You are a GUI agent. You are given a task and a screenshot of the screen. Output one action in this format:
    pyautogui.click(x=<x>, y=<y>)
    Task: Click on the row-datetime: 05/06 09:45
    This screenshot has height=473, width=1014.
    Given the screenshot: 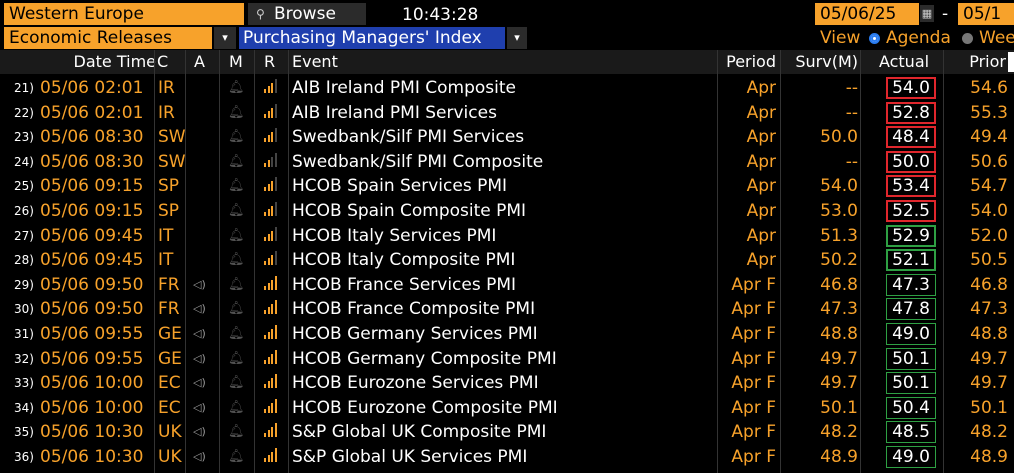 What is the action you would take?
    pyautogui.click(x=92, y=260)
    